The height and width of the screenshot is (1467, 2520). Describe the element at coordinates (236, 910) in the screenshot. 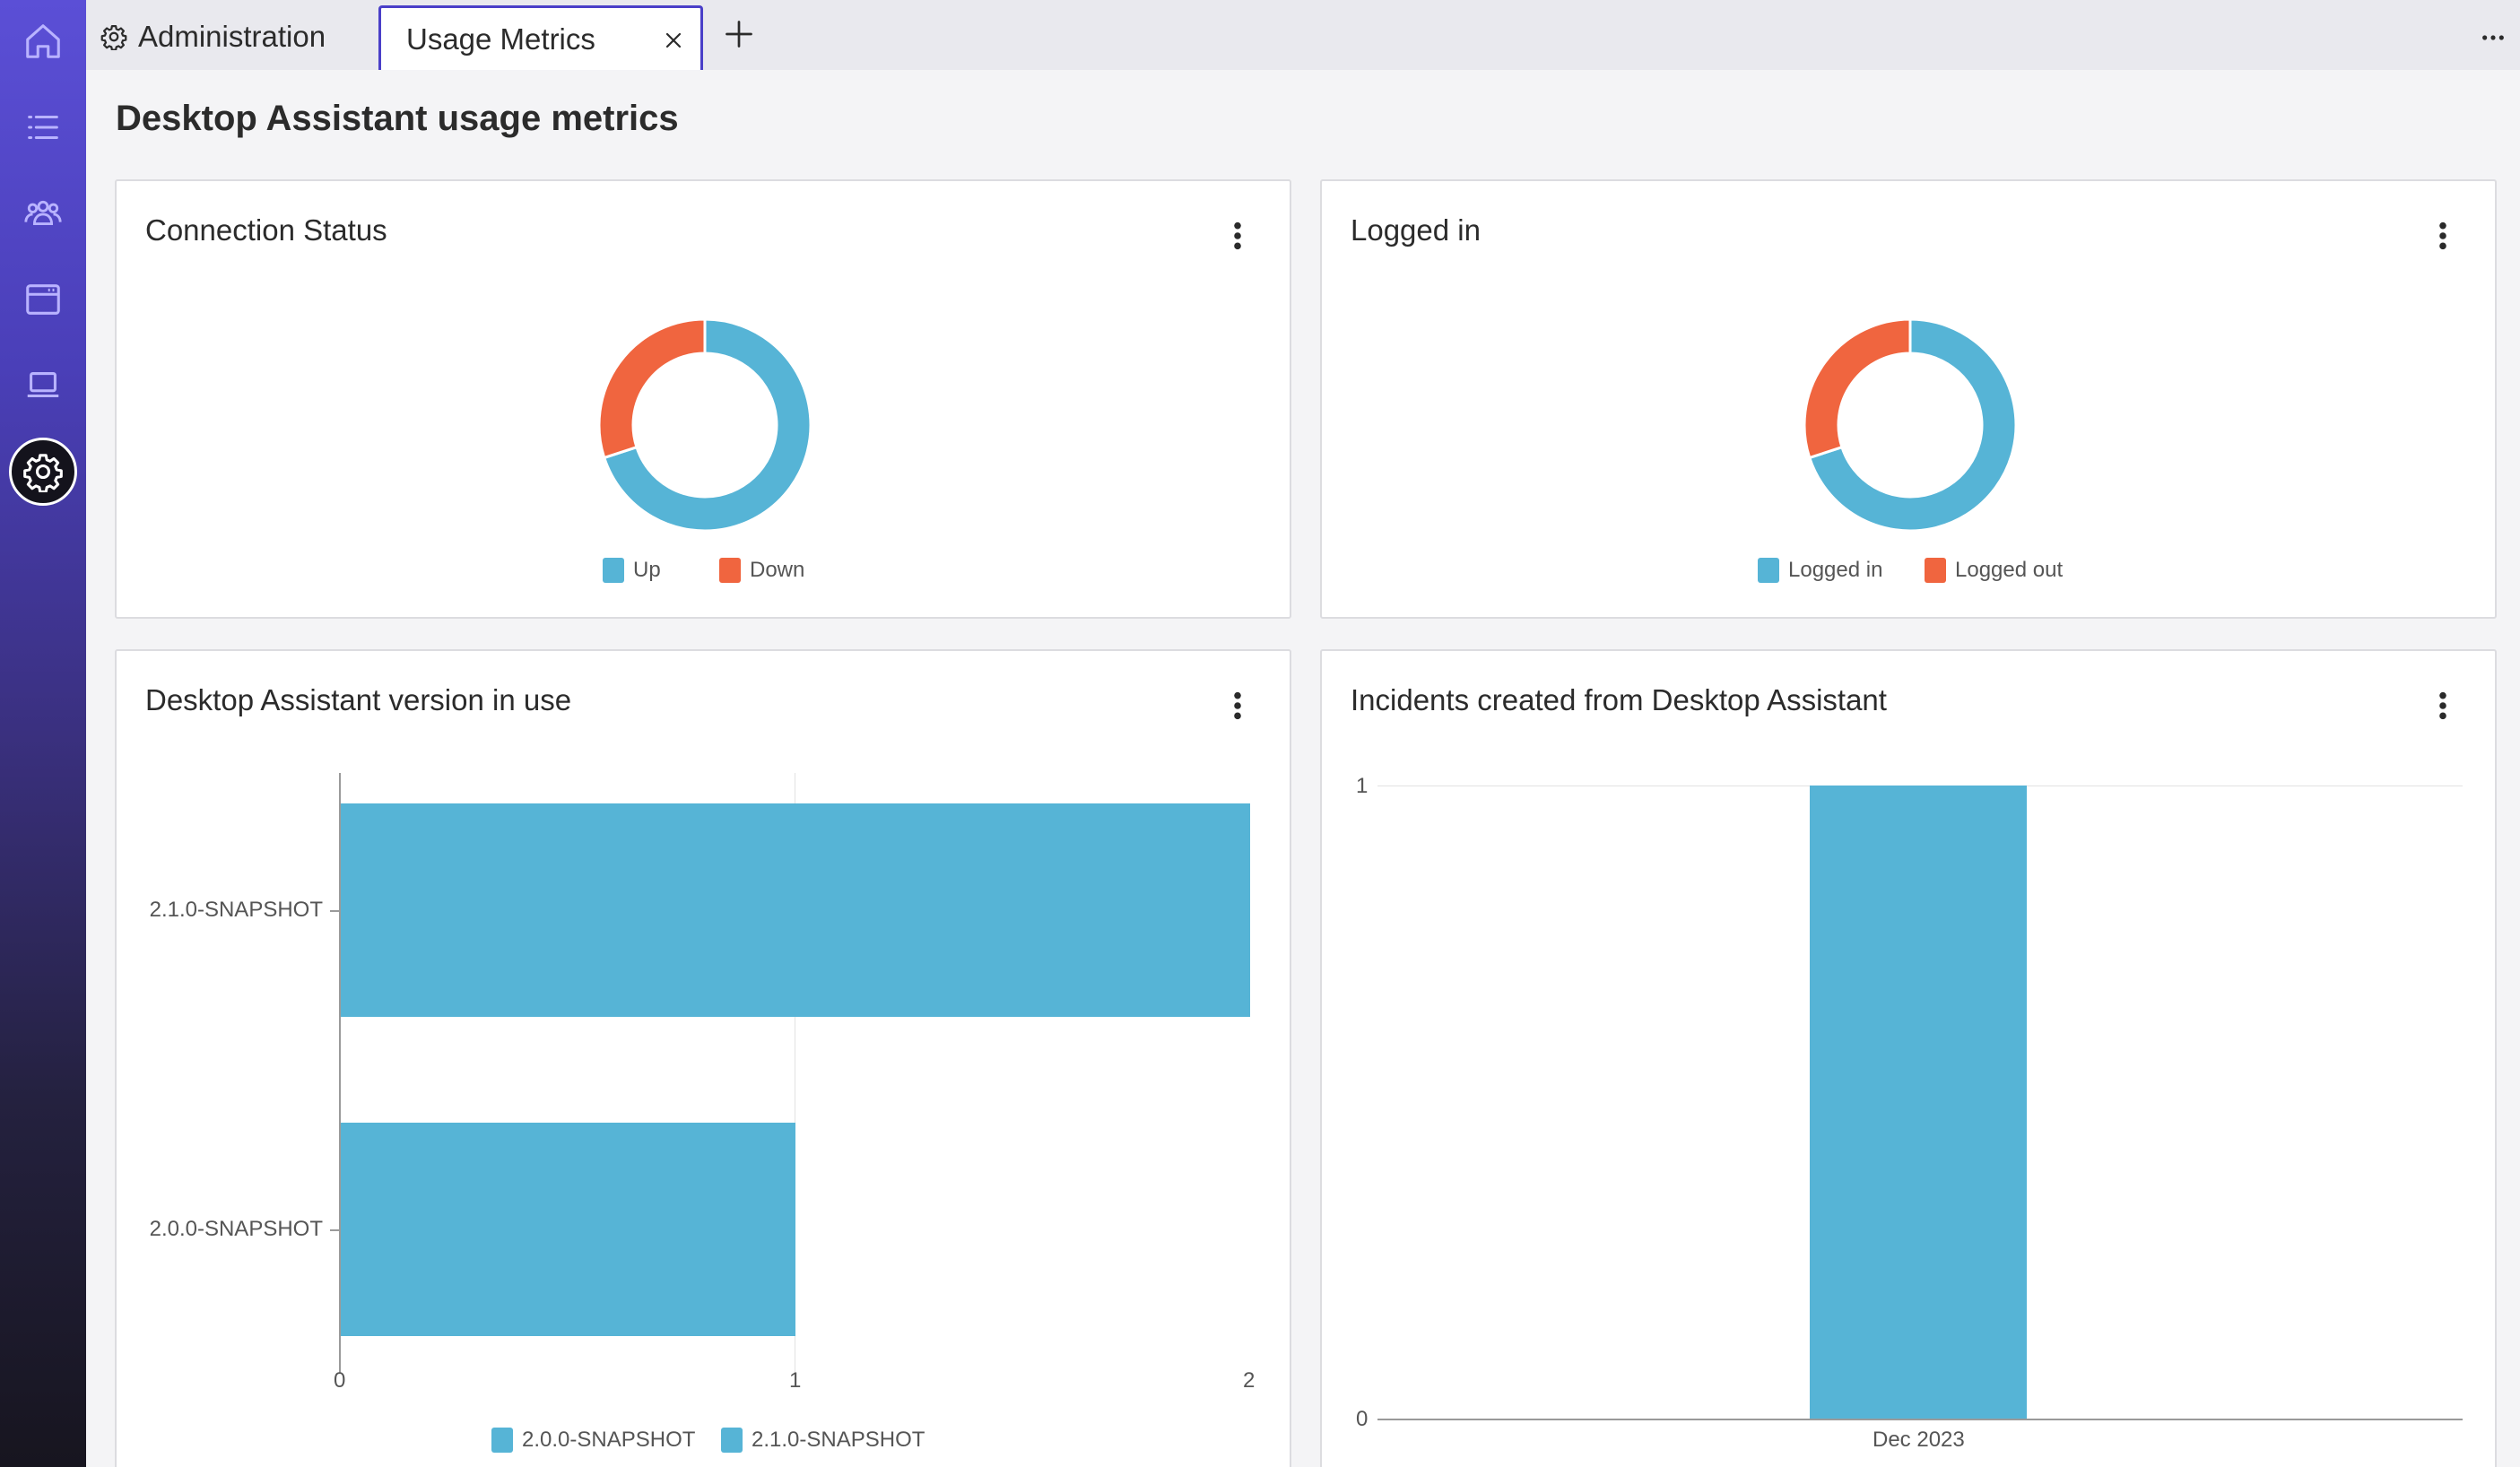

I see `y-tick-label: 2.1.0-SNAPSHOT` at that location.